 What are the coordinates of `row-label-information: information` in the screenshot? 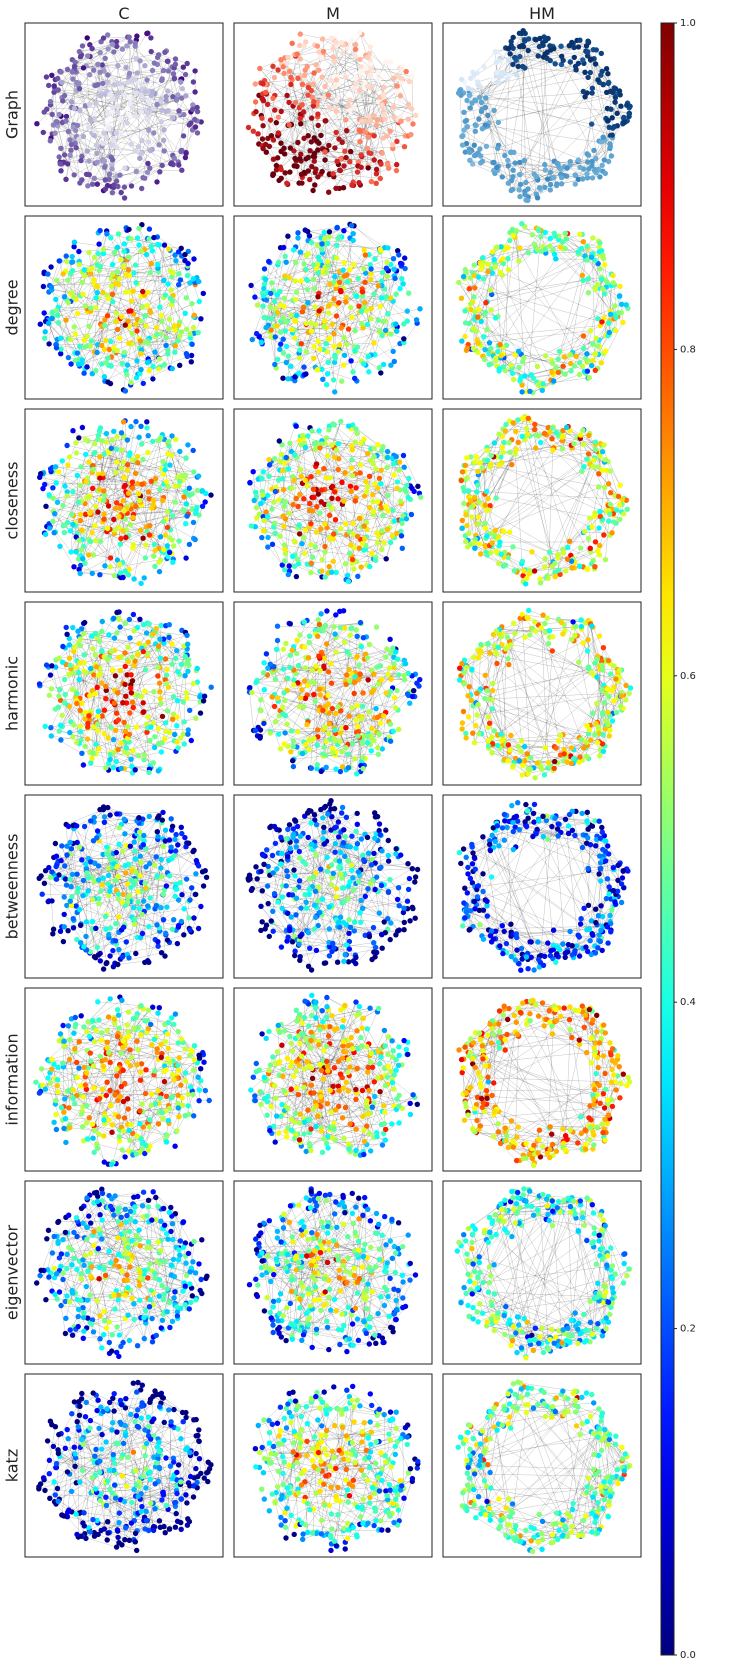 It's located at (12, 1079).